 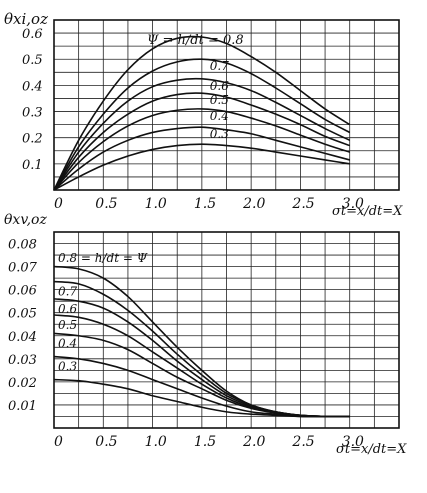 What do you see at coordinates (22, 337) in the screenshot?
I see `bottom-y-tick-label: 0.04` at bounding box center [22, 337].